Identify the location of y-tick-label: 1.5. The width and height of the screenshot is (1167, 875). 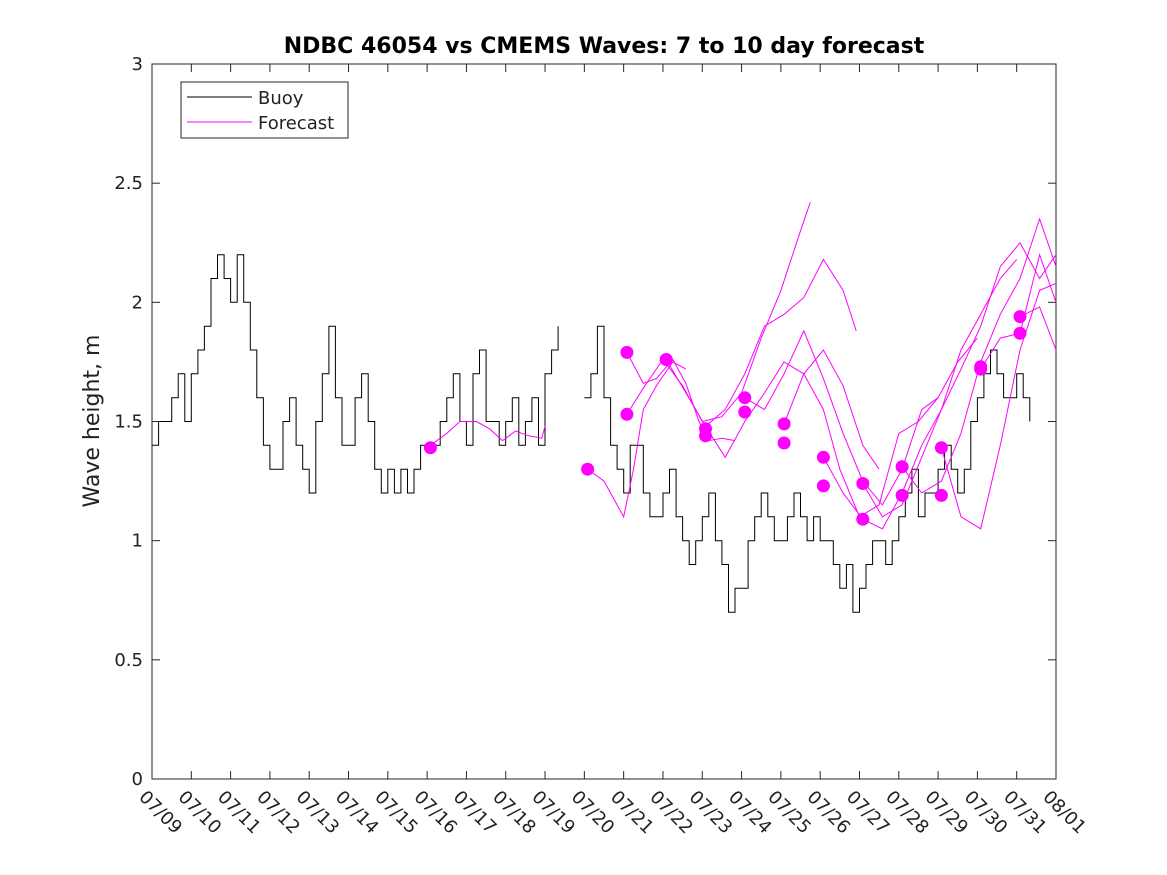
(128, 422).